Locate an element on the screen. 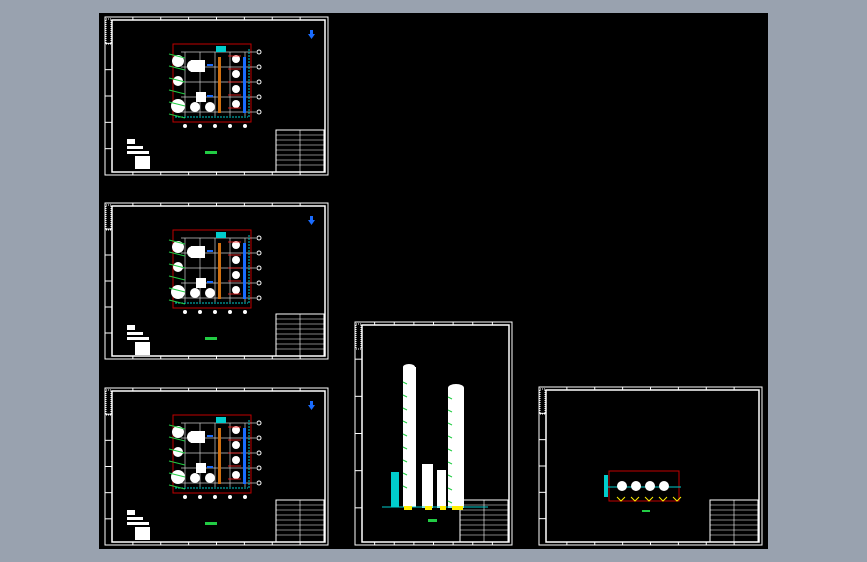  sheet-border is located at coordinates (216, 281).